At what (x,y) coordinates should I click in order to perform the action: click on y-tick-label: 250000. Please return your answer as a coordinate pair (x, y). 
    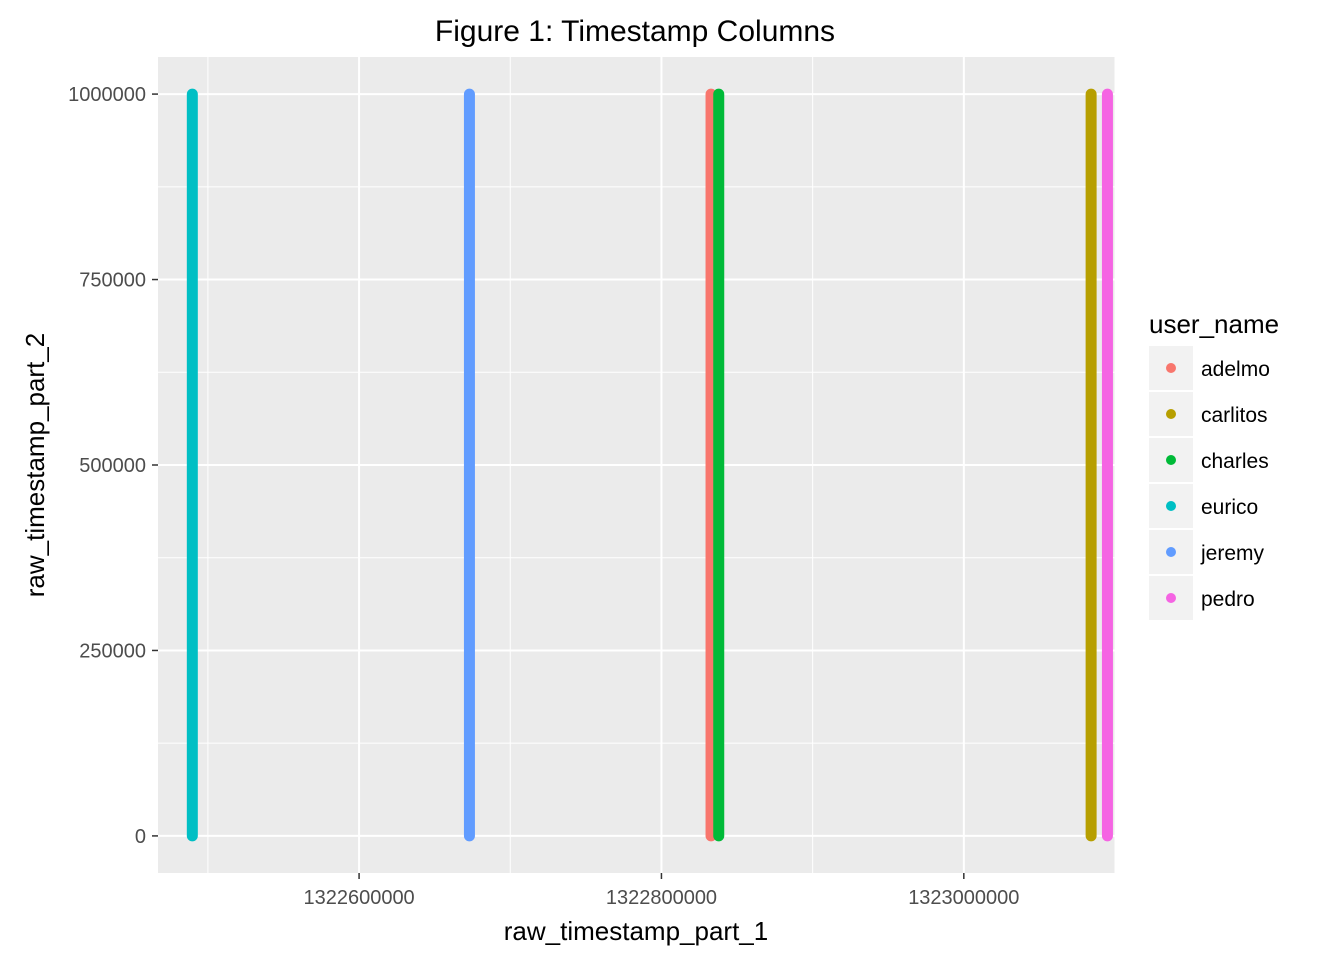
    Looking at the image, I should click on (112, 651).